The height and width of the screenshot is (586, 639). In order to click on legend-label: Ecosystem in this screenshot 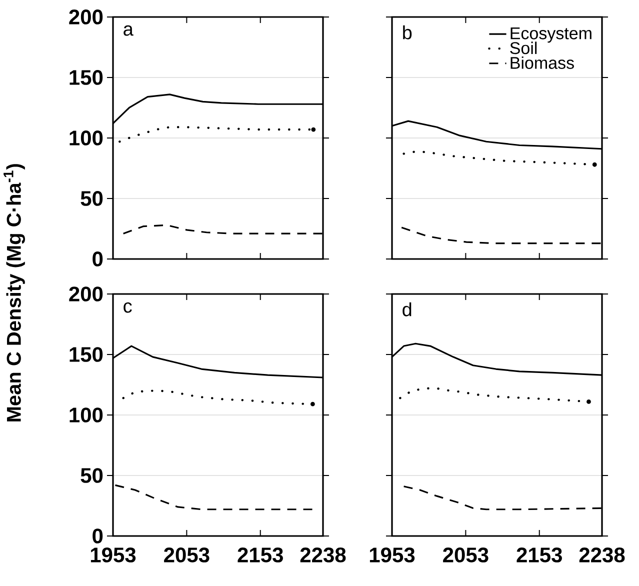, I will do `click(551, 35)`.